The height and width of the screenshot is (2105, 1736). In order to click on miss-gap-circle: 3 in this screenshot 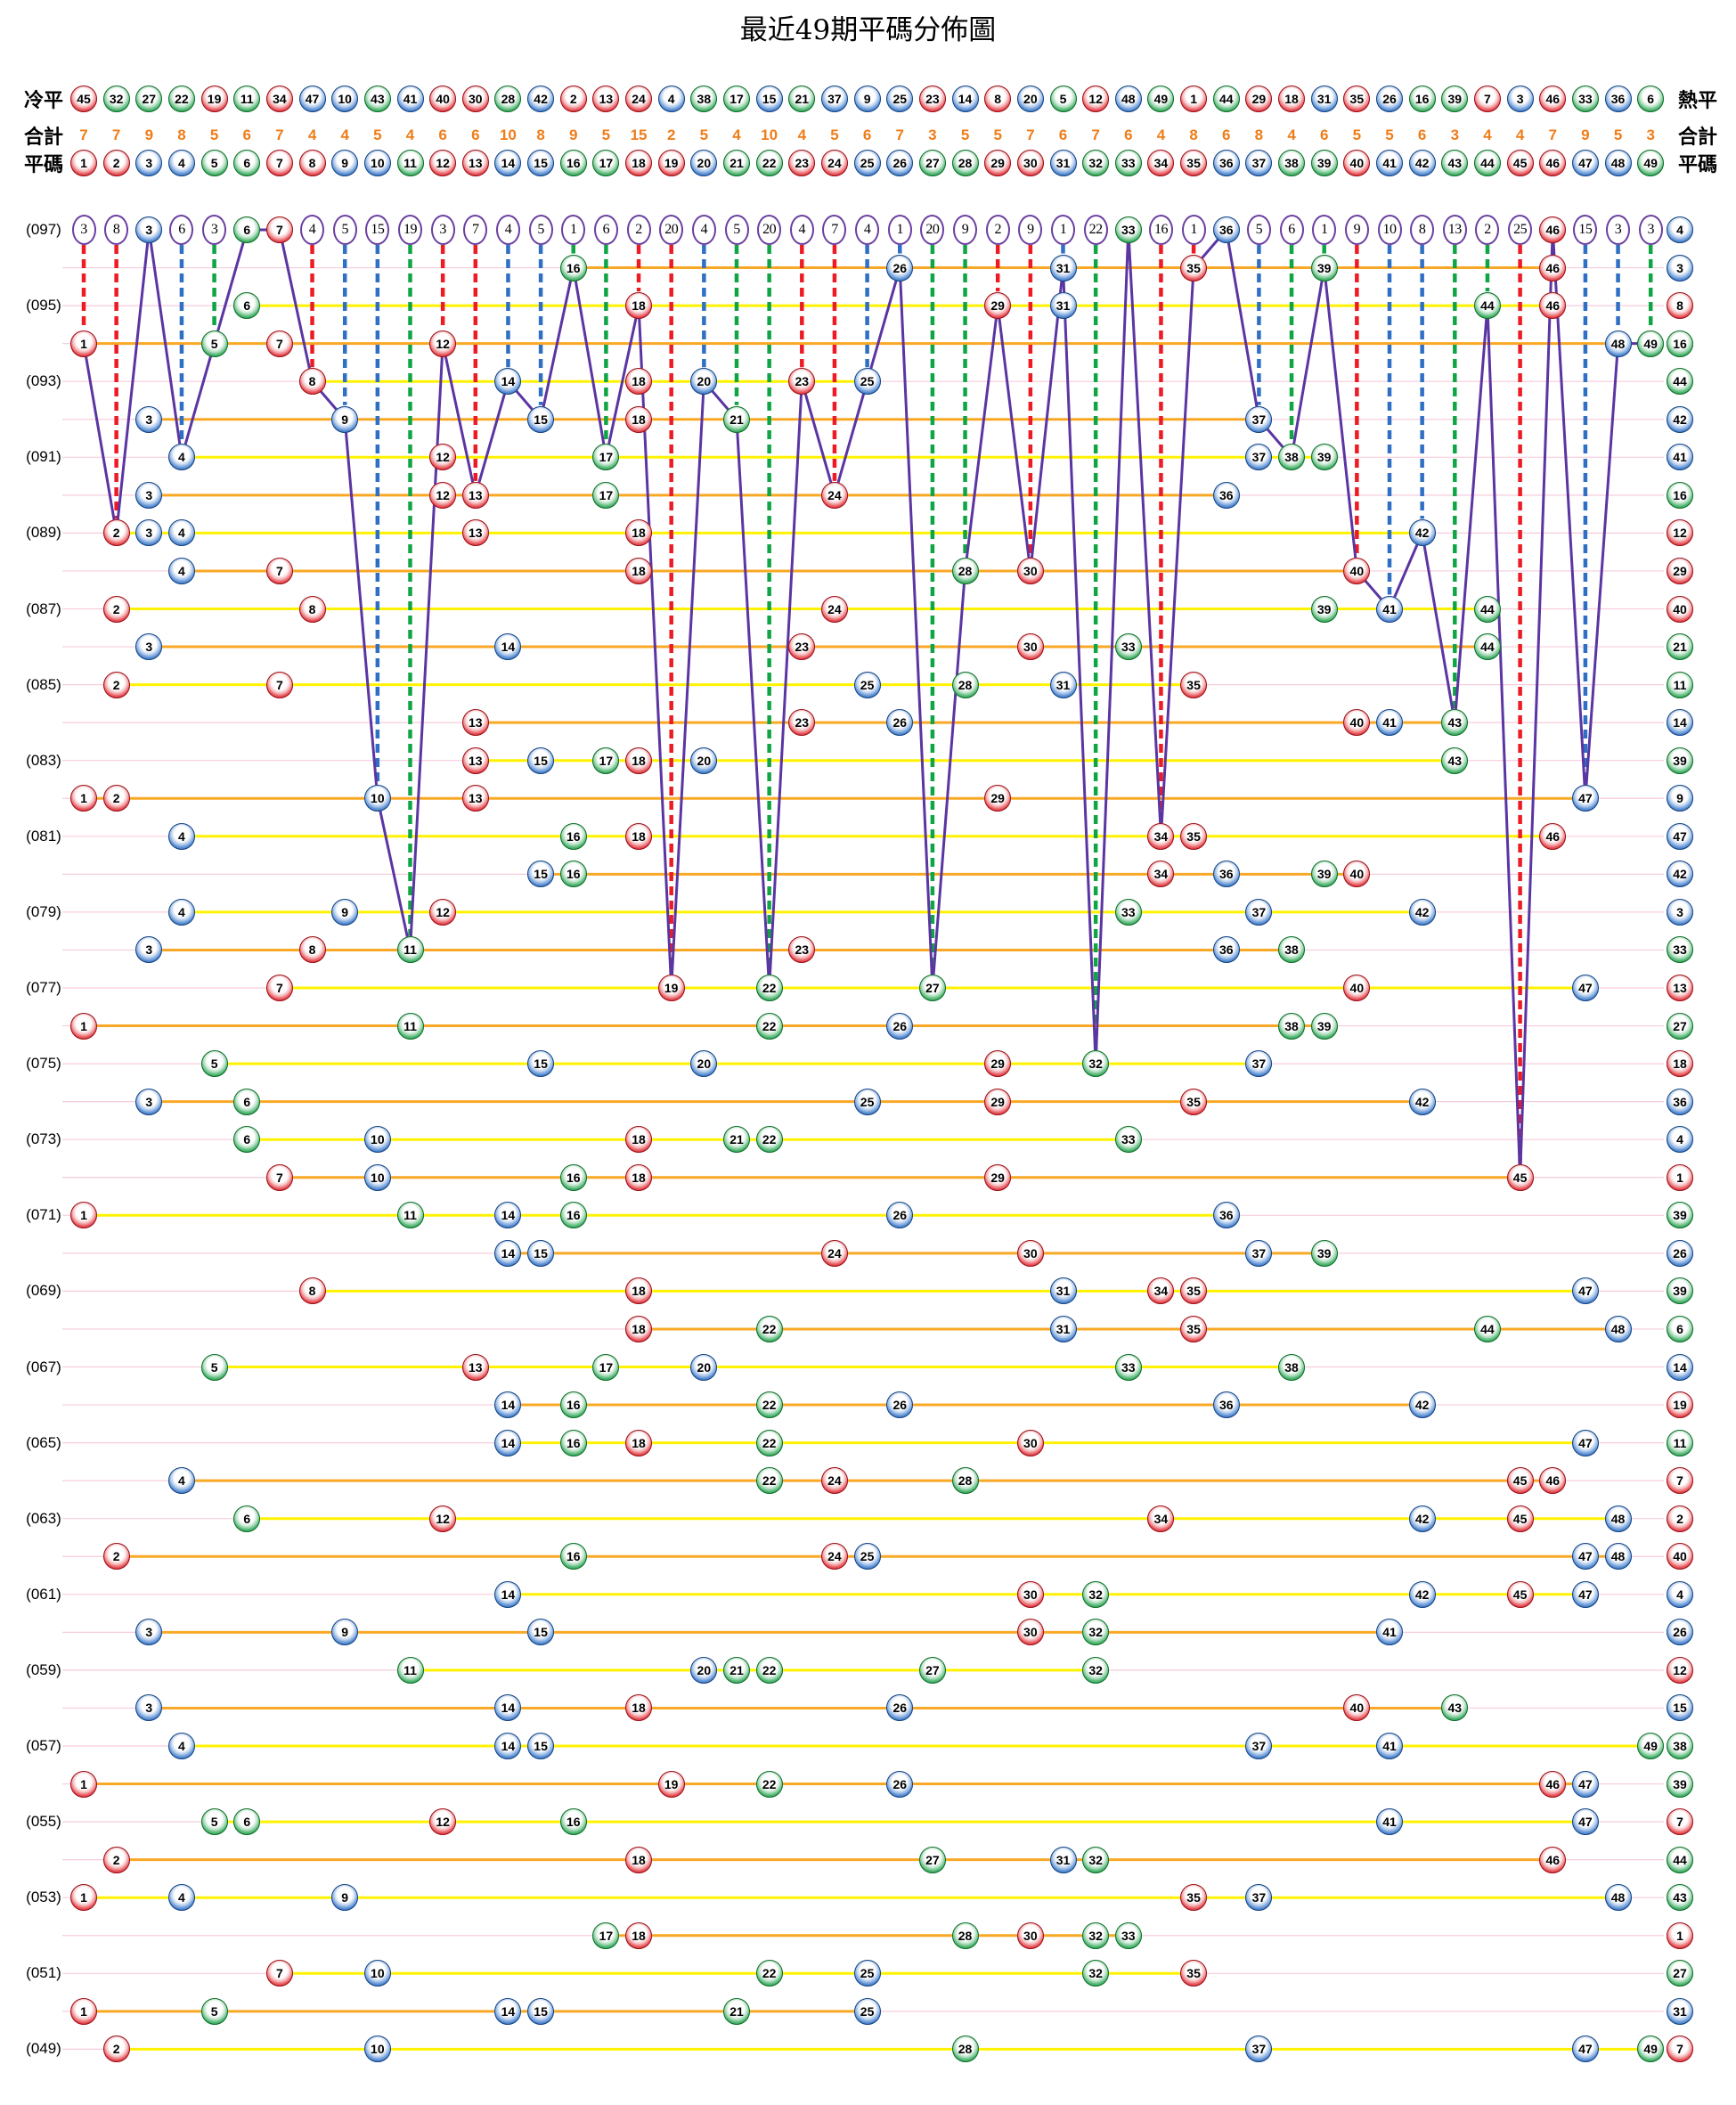, I will do `click(1650, 230)`.